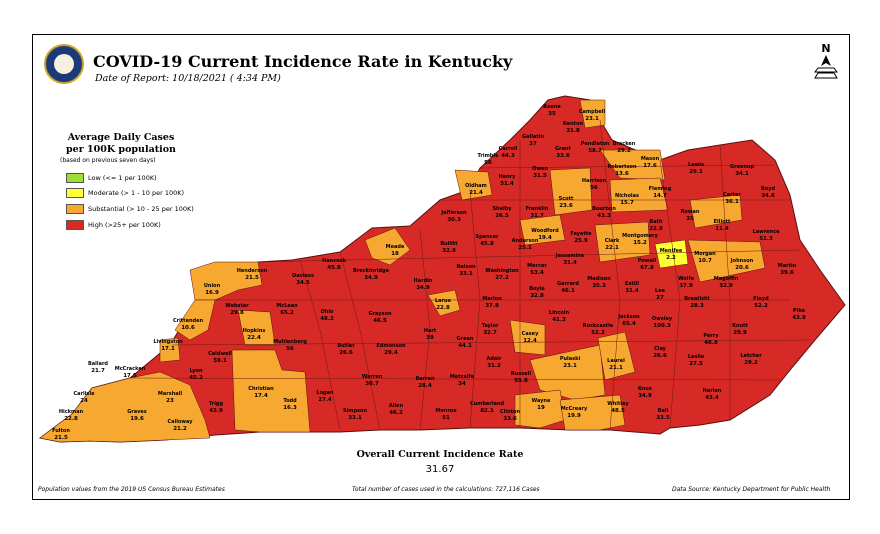 The width and height of the screenshot is (880, 534). What do you see at coordinates (237, 306) in the screenshot?
I see `county-name: Webster` at bounding box center [237, 306].